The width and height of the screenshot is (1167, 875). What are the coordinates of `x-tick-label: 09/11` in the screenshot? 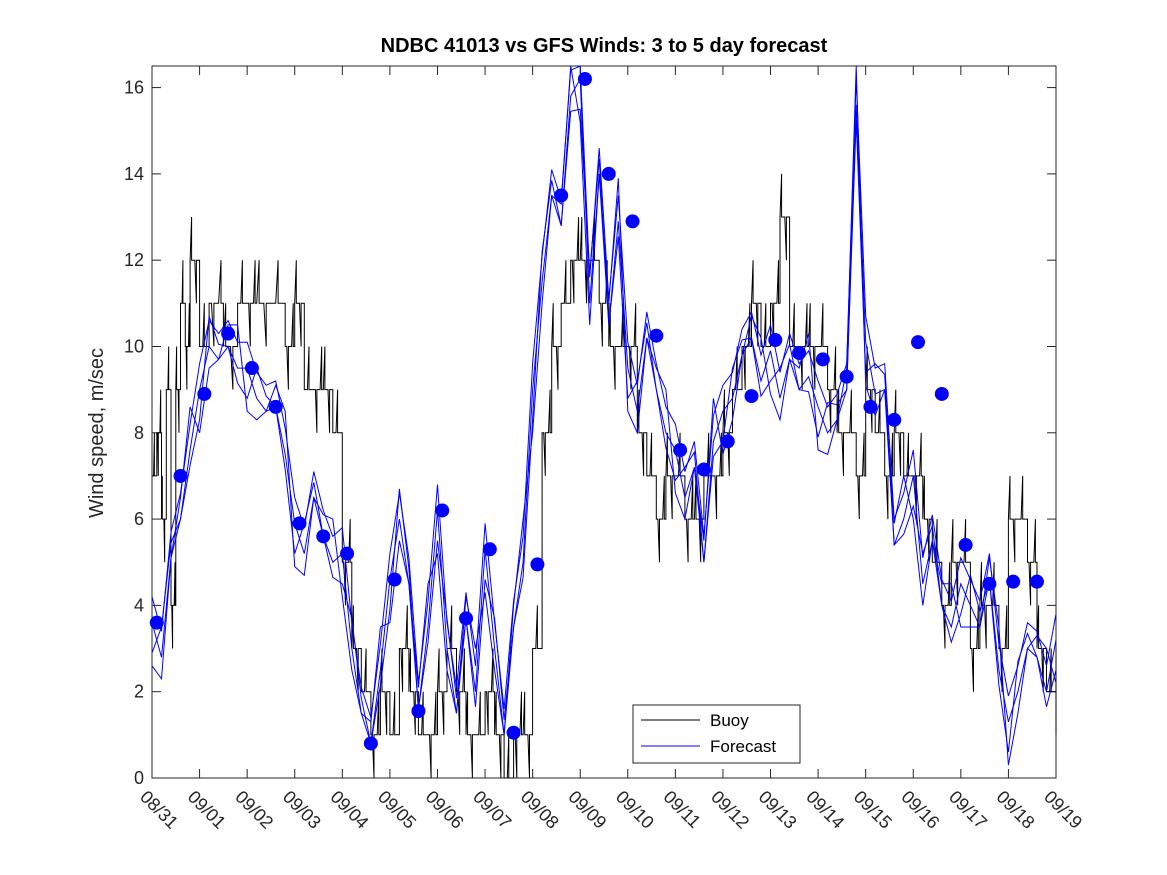 It's located at (682, 809).